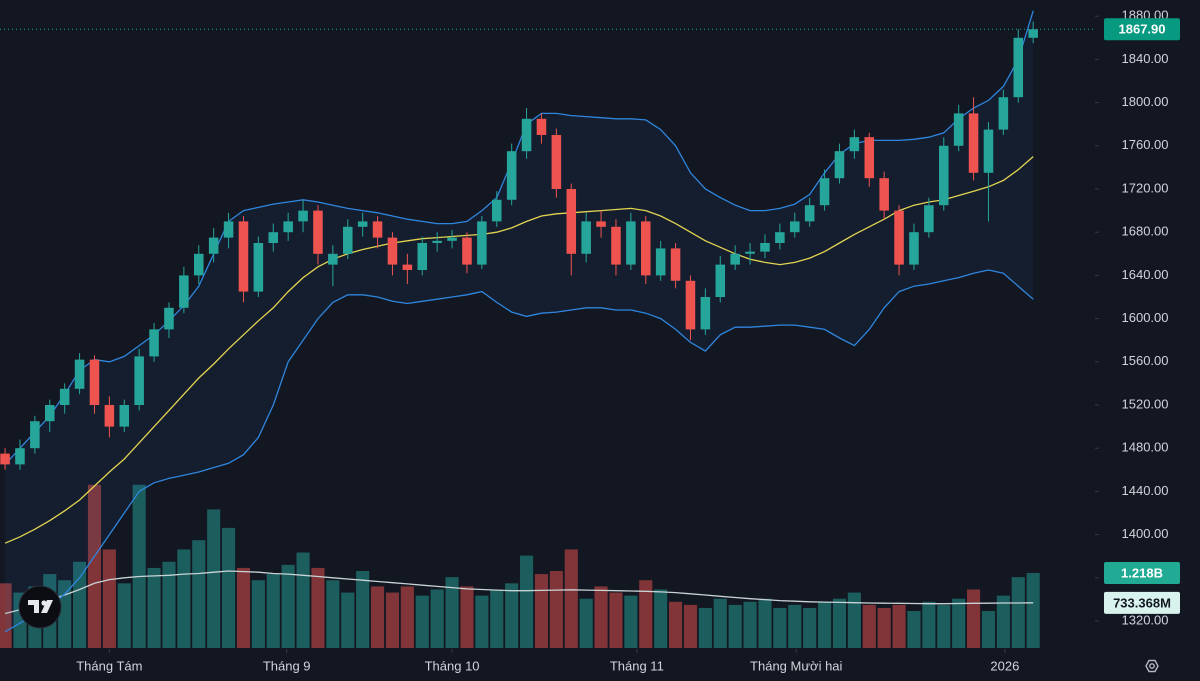  What do you see at coordinates (1145, 403) in the screenshot?
I see `y-tick-label: 1520.00` at bounding box center [1145, 403].